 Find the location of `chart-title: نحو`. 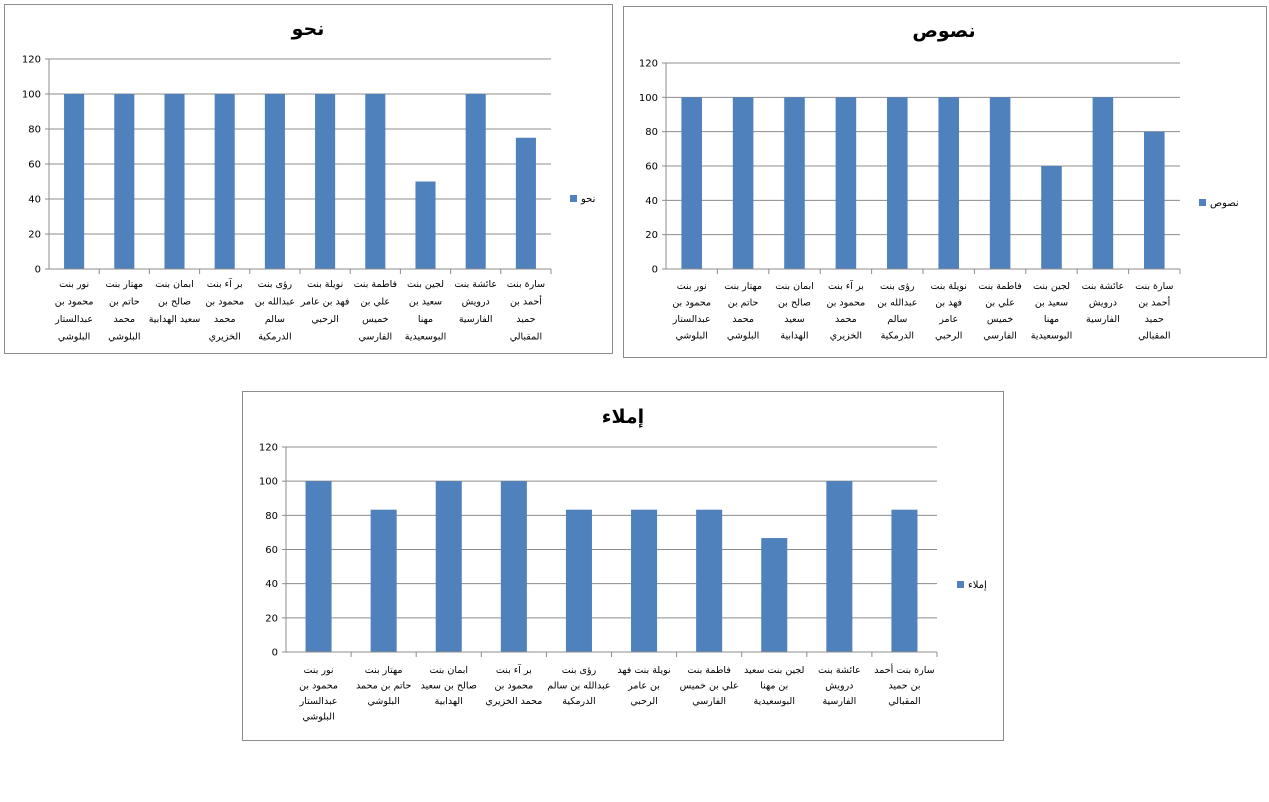

chart-title: نحو is located at coordinates (308, 29).